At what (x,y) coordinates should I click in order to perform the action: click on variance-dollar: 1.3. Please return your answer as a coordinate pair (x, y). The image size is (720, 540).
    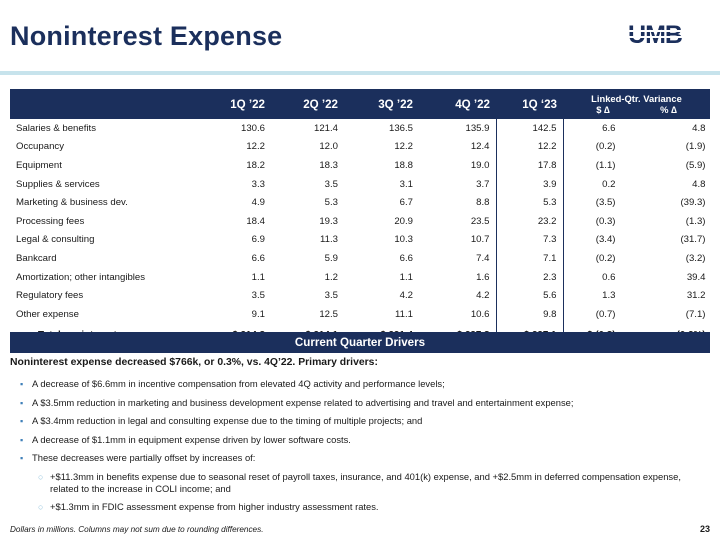
    Looking at the image, I should click on (609, 296).